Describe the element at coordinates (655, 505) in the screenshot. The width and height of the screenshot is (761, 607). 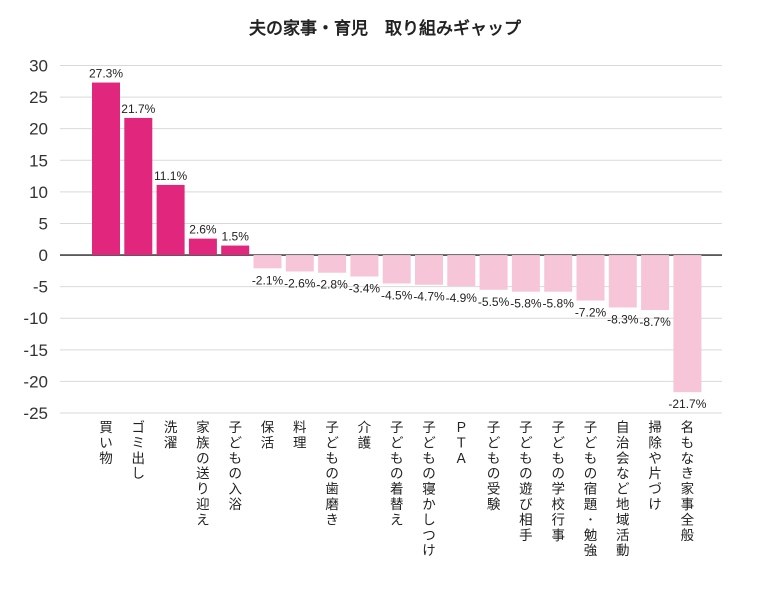
I see `category-label-char: け` at that location.